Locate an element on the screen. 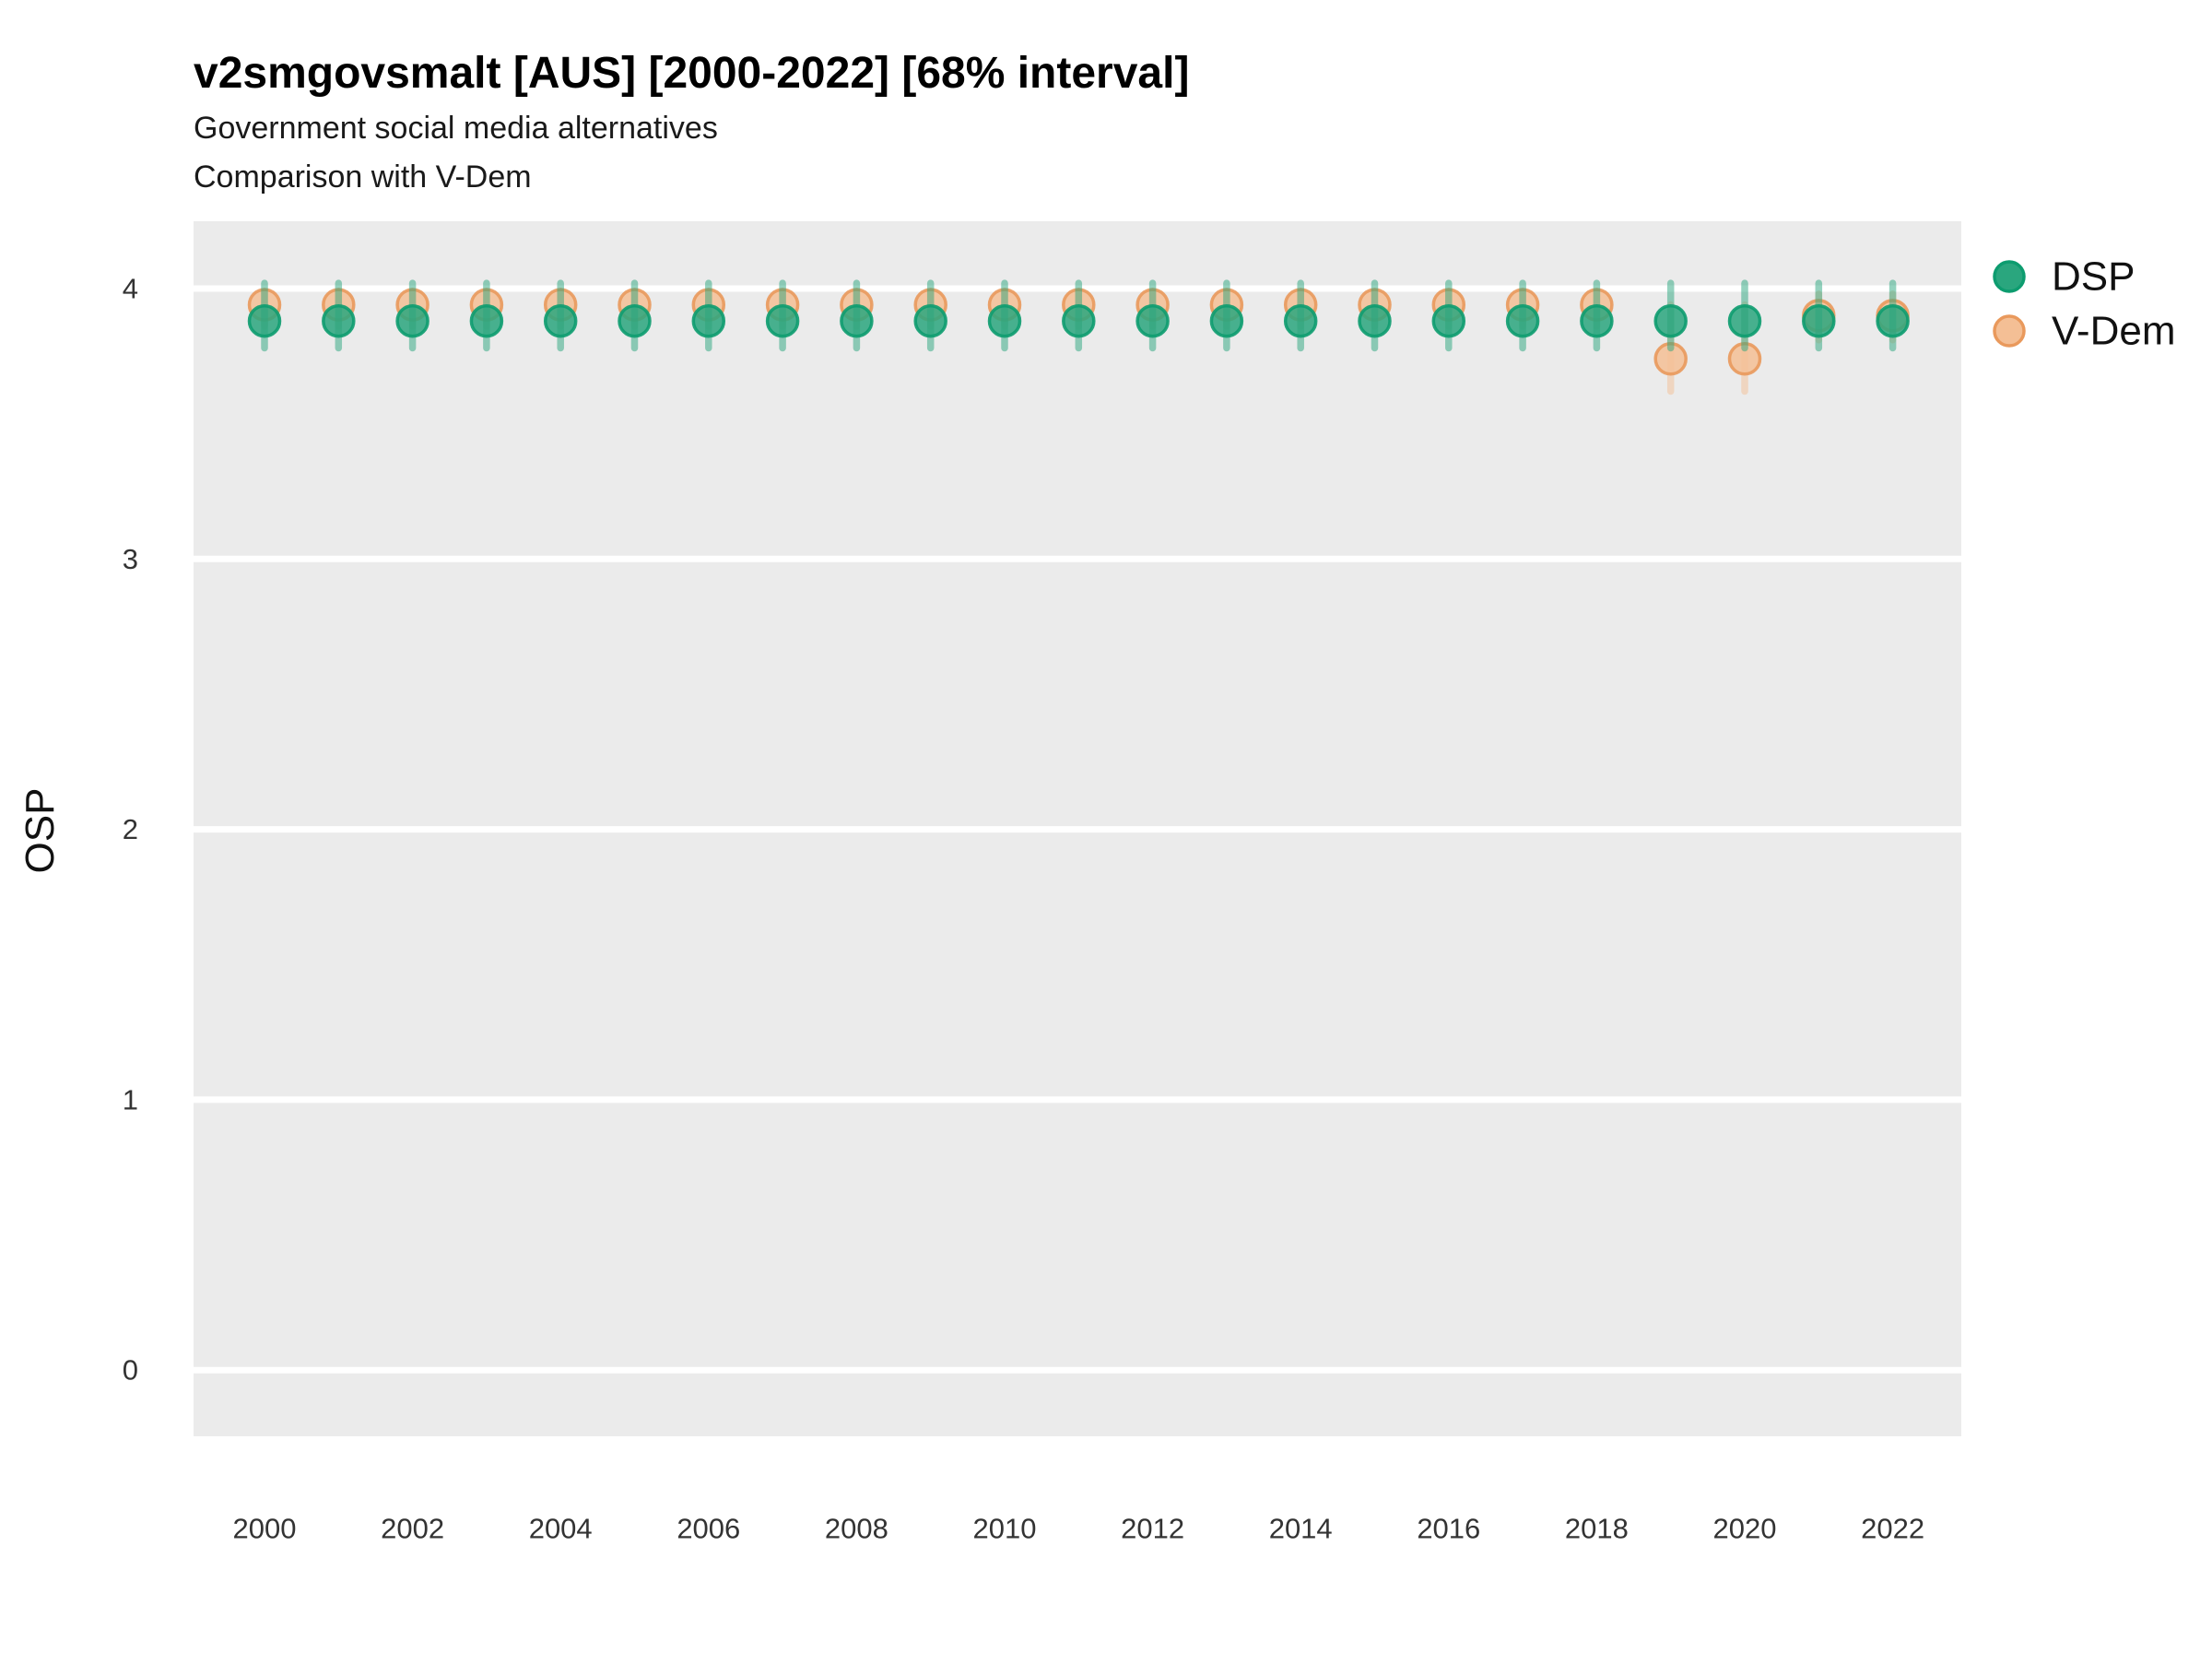  y-tick-label-3: 3 is located at coordinates (130, 559).